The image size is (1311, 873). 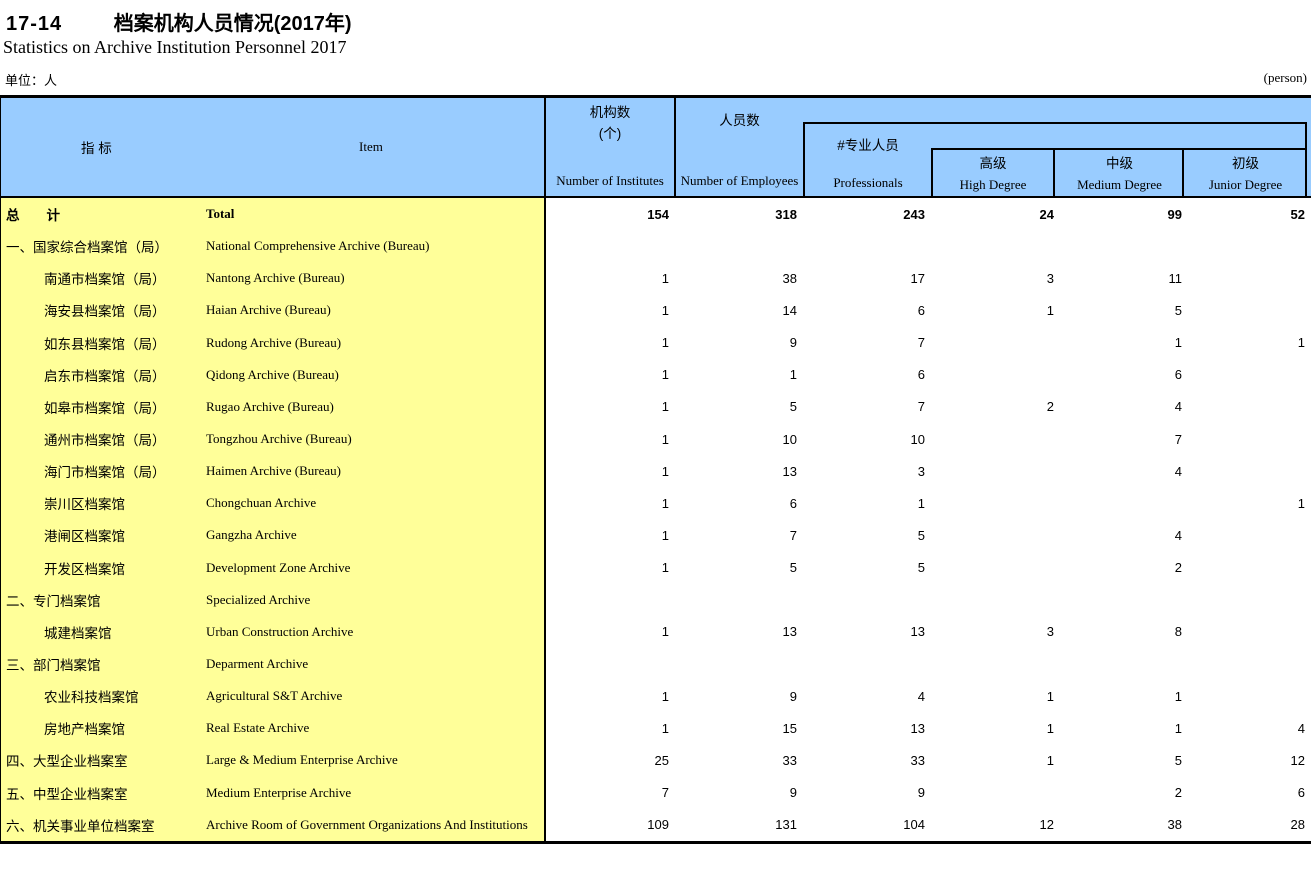 What do you see at coordinates (1245, 184) in the screenshot?
I see `header-junior-en: Junior Degree` at bounding box center [1245, 184].